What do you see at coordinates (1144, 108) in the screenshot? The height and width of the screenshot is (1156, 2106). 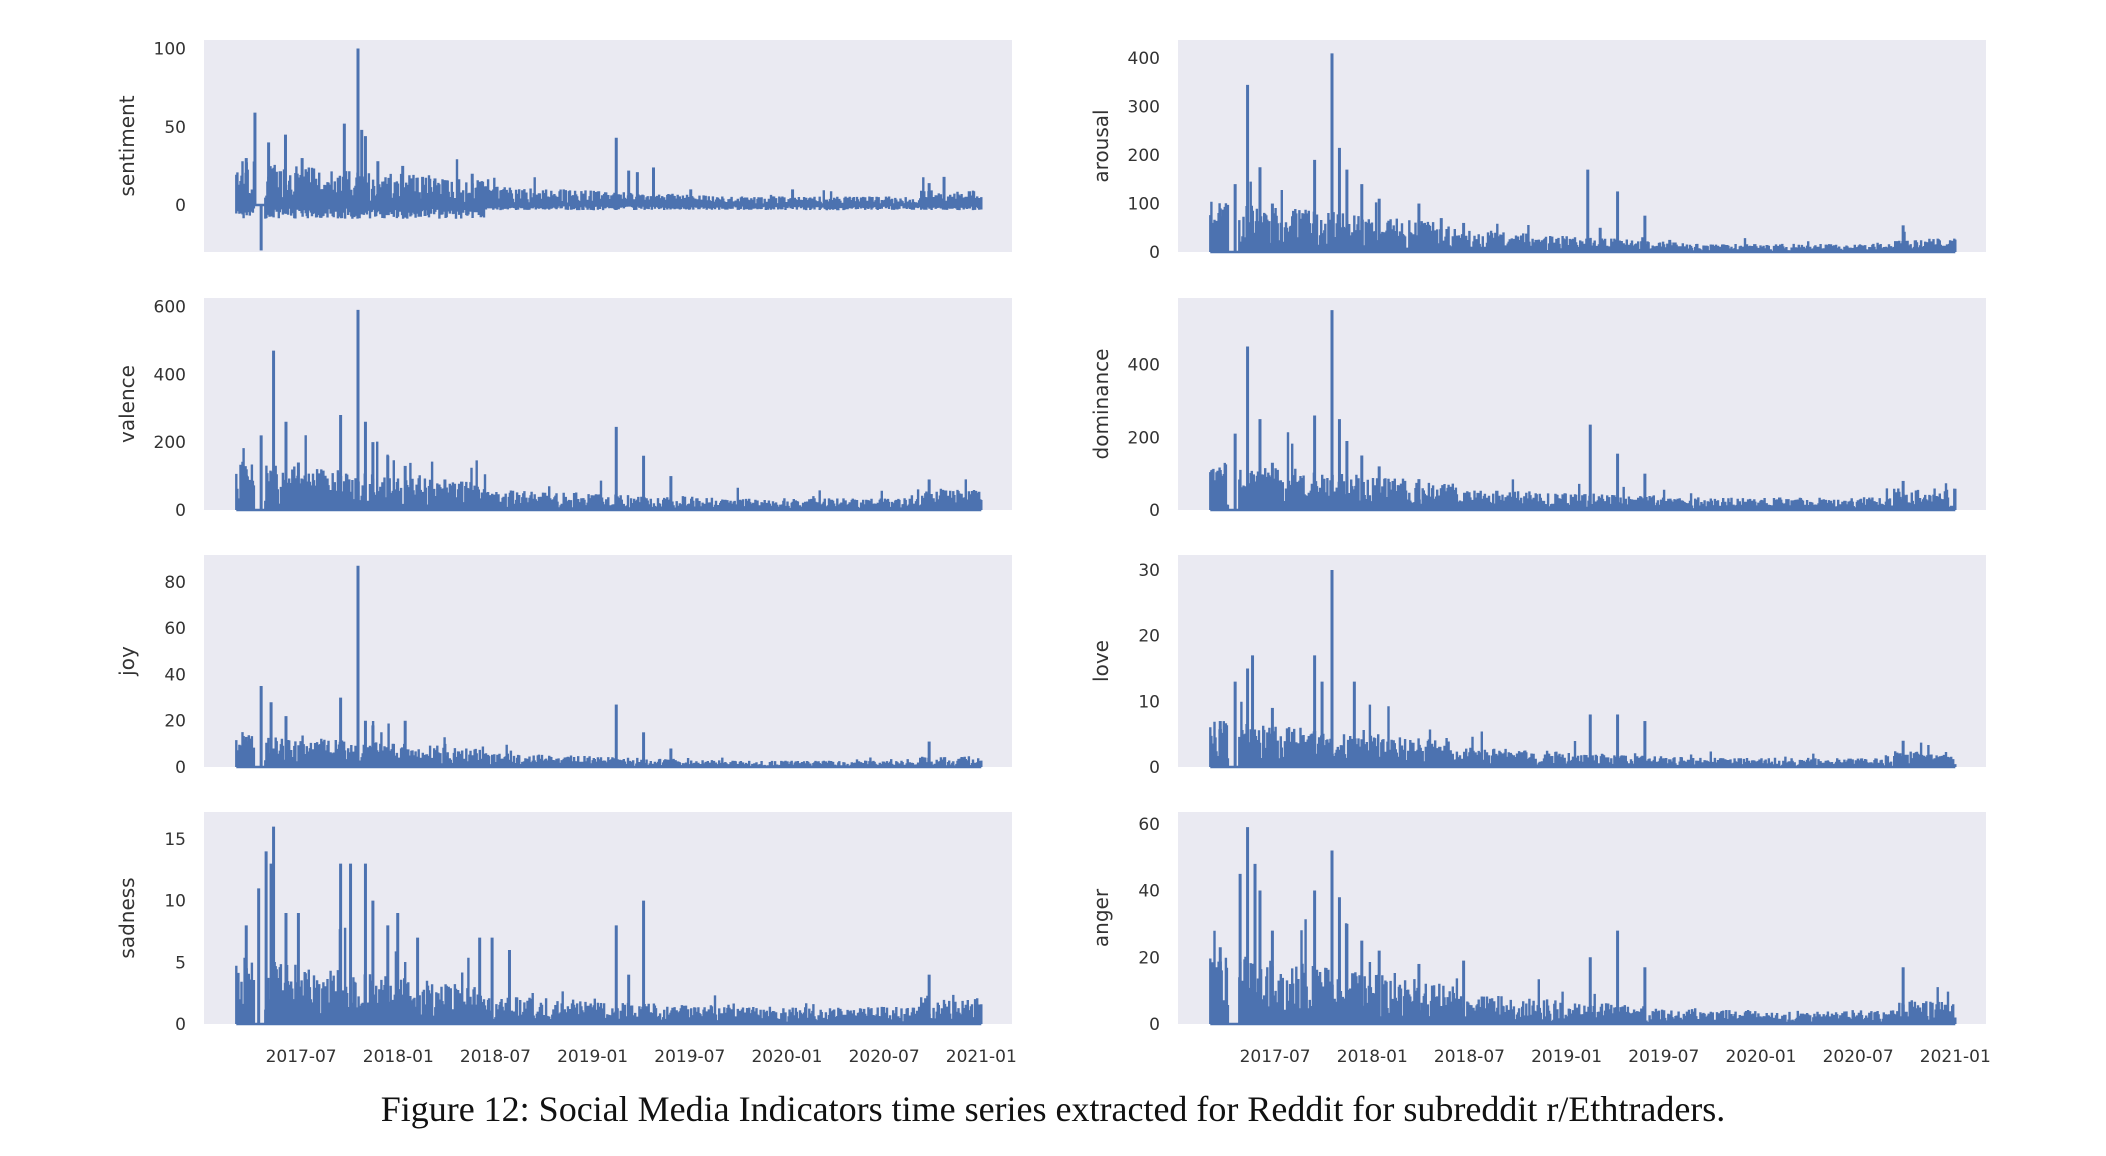 I see `y-tick-label: 300` at bounding box center [1144, 108].